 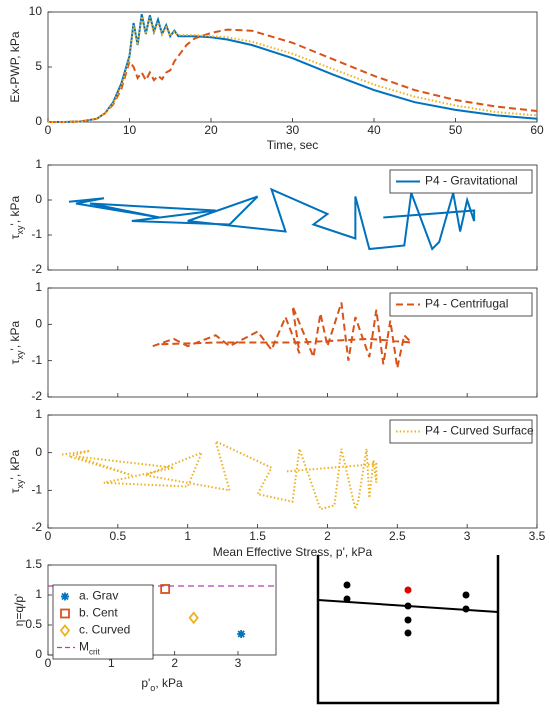 What do you see at coordinates (397, 536) in the screenshot?
I see `x-tick-label: 2.5` at bounding box center [397, 536].